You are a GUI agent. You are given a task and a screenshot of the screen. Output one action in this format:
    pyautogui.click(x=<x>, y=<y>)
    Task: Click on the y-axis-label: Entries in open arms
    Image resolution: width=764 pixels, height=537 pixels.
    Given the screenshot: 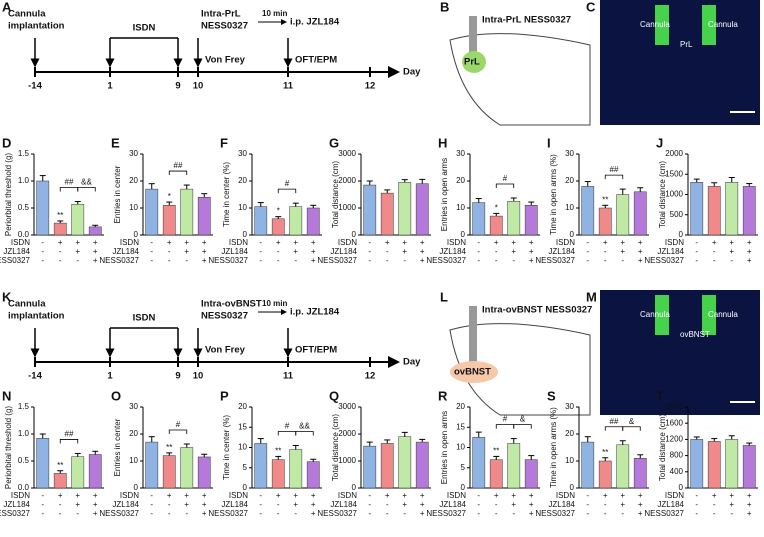 What is the action you would take?
    pyautogui.click(x=444, y=447)
    